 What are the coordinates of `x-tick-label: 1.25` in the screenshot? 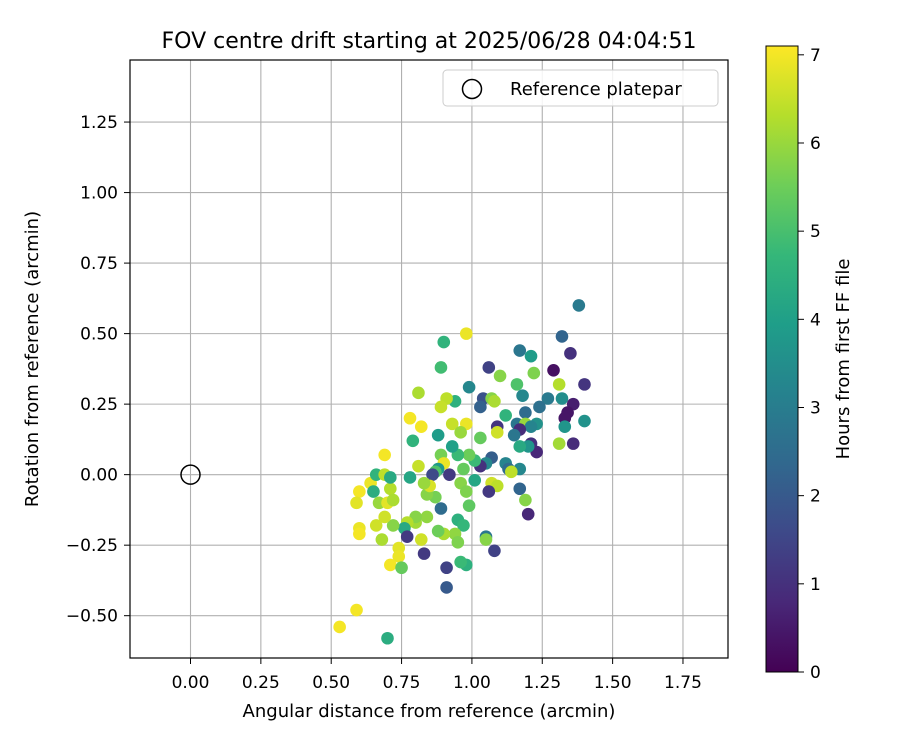 It's located at (542, 683).